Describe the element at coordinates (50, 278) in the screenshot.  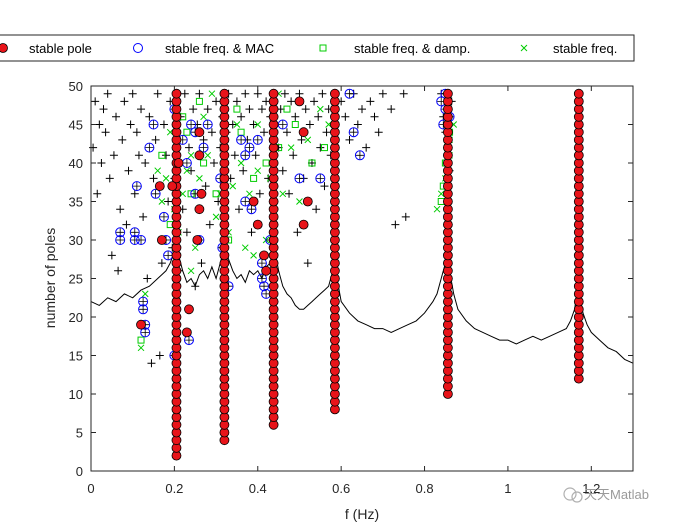
I see `y-axis-label: number of poles` at that location.